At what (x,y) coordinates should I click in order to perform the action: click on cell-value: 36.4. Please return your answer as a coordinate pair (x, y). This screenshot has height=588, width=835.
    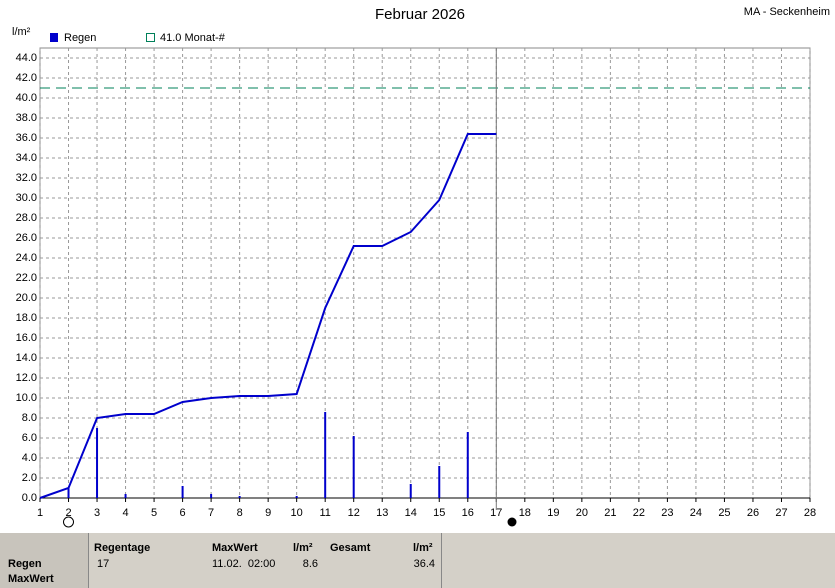
    Looking at the image, I should click on (424, 564).